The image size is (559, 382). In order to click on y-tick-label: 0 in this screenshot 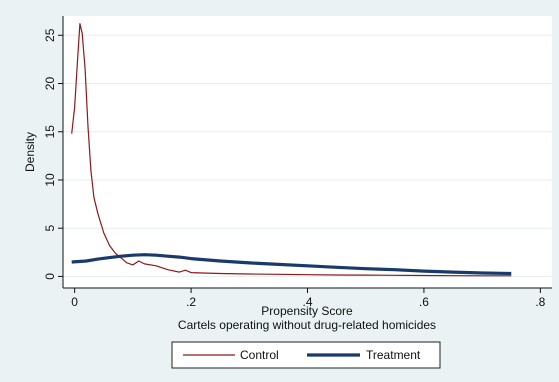, I will do `click(50, 276)`.